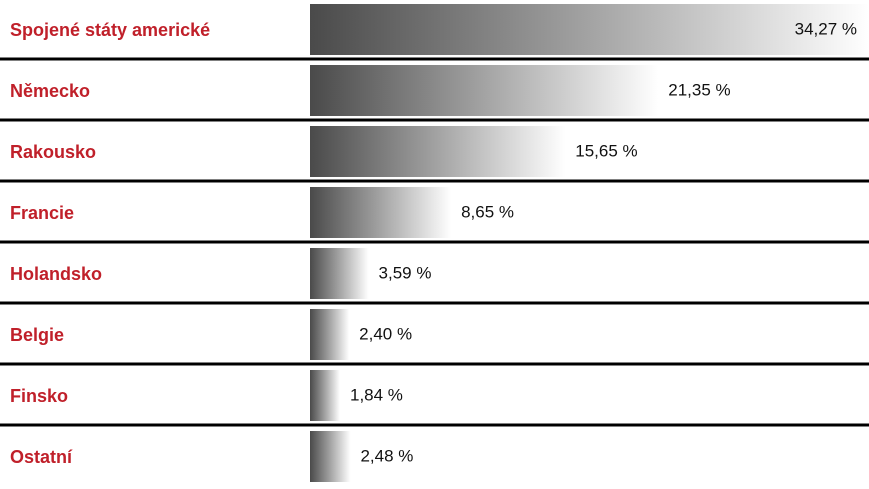  What do you see at coordinates (37, 335) in the screenshot?
I see `category-label: Belgie` at bounding box center [37, 335].